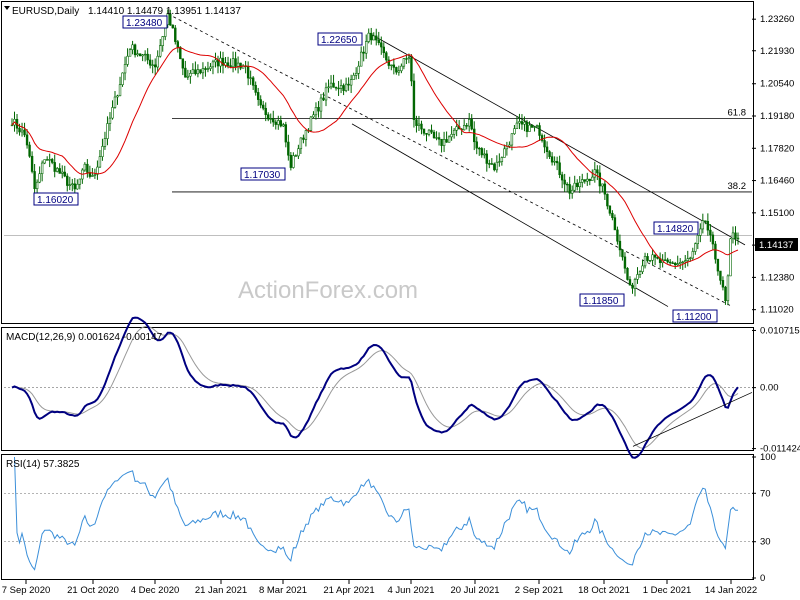 The height and width of the screenshot is (600, 800). What do you see at coordinates (780, 330) in the screenshot?
I see `macd-tick-label: 0.010715` at bounding box center [780, 330].